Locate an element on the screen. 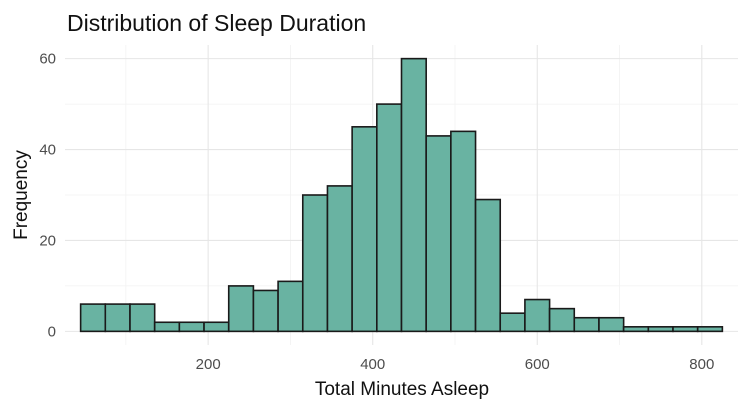  x-axis-label: Total Minutes Asleep is located at coordinates (402, 389).